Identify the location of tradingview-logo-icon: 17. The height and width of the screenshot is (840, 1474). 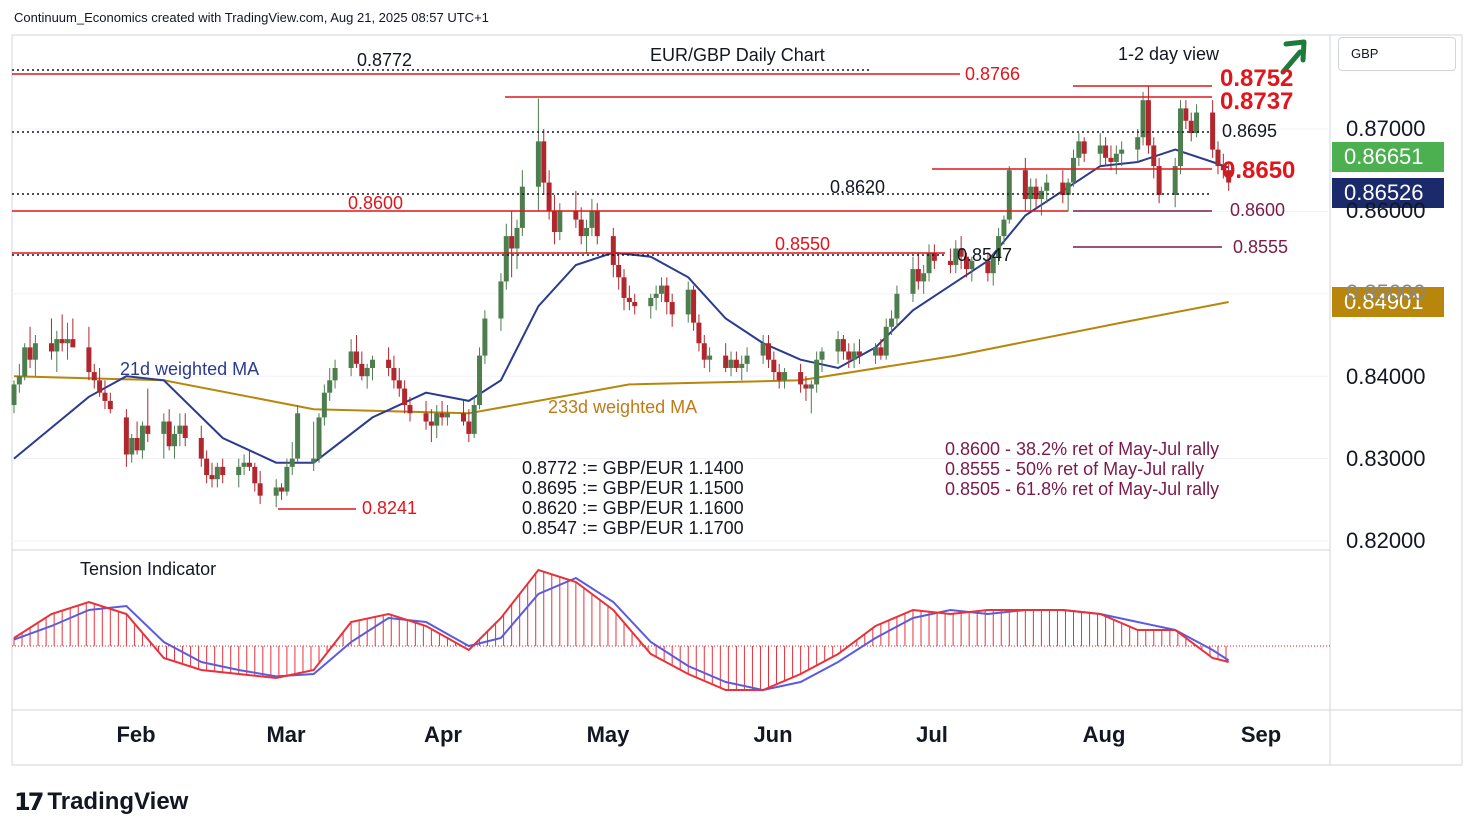
(29, 802).